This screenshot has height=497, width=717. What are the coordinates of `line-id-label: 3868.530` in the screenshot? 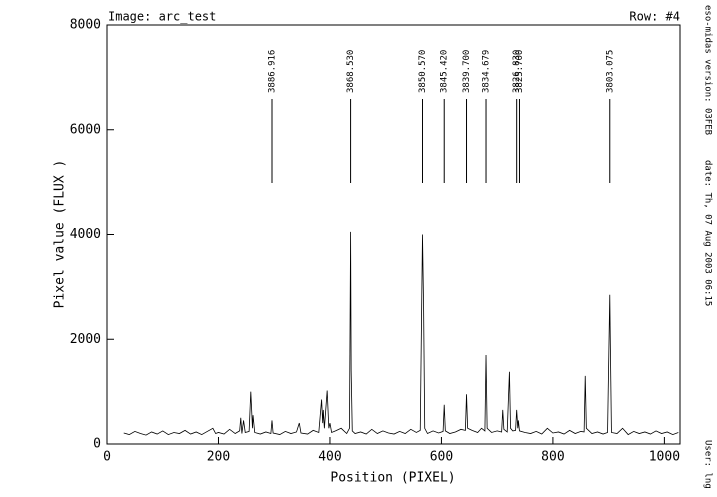 It's located at (351, 71).